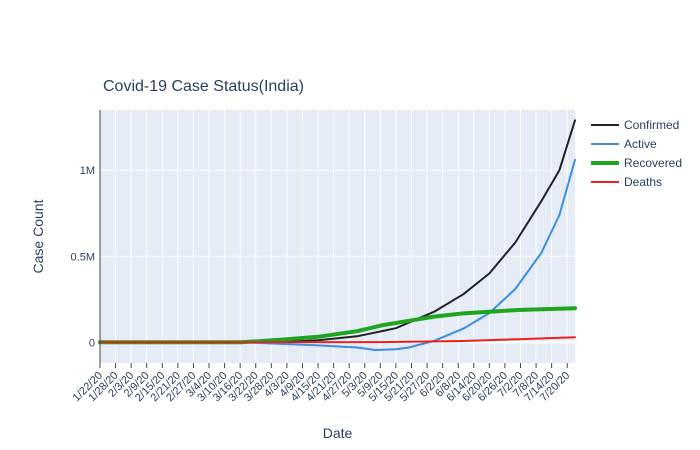 This screenshot has height=450, width=700. What do you see at coordinates (640, 144) in the screenshot?
I see `legend-label-active: Active` at bounding box center [640, 144].